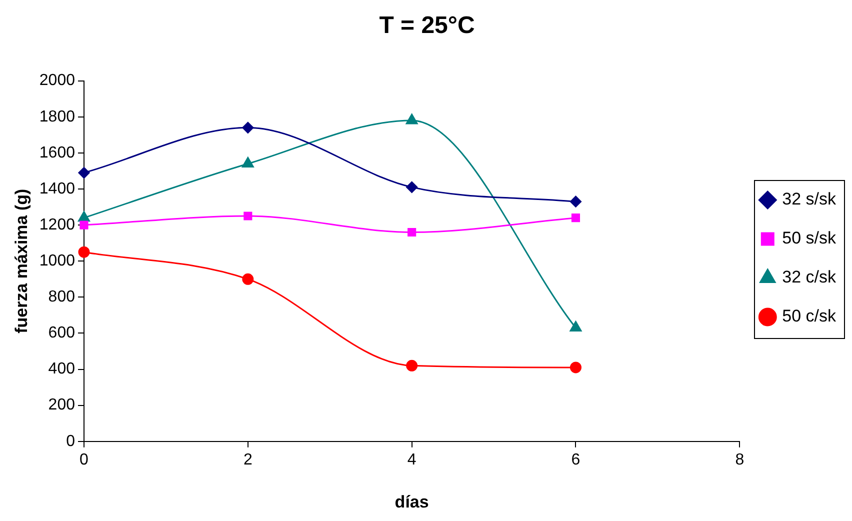 This screenshot has width=852, height=521. What do you see at coordinates (809, 277) in the screenshot?
I see `legend-label: 32 c/sk` at bounding box center [809, 277].